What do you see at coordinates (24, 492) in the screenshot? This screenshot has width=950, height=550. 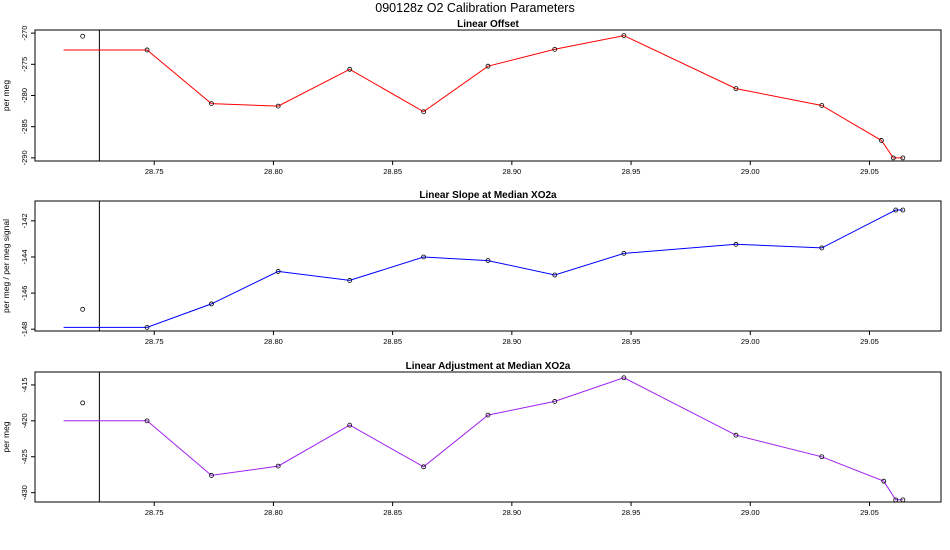 I see `y-tick-label: -430` at bounding box center [24, 492].